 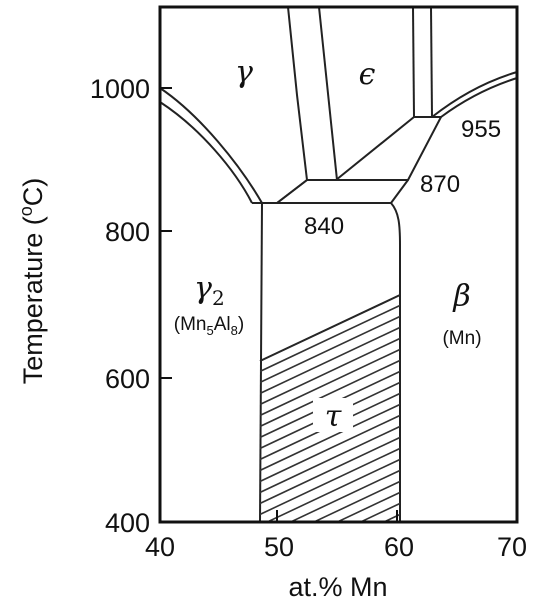 What do you see at coordinates (440, 184) in the screenshot?
I see `temp-label-870: 870` at bounding box center [440, 184].